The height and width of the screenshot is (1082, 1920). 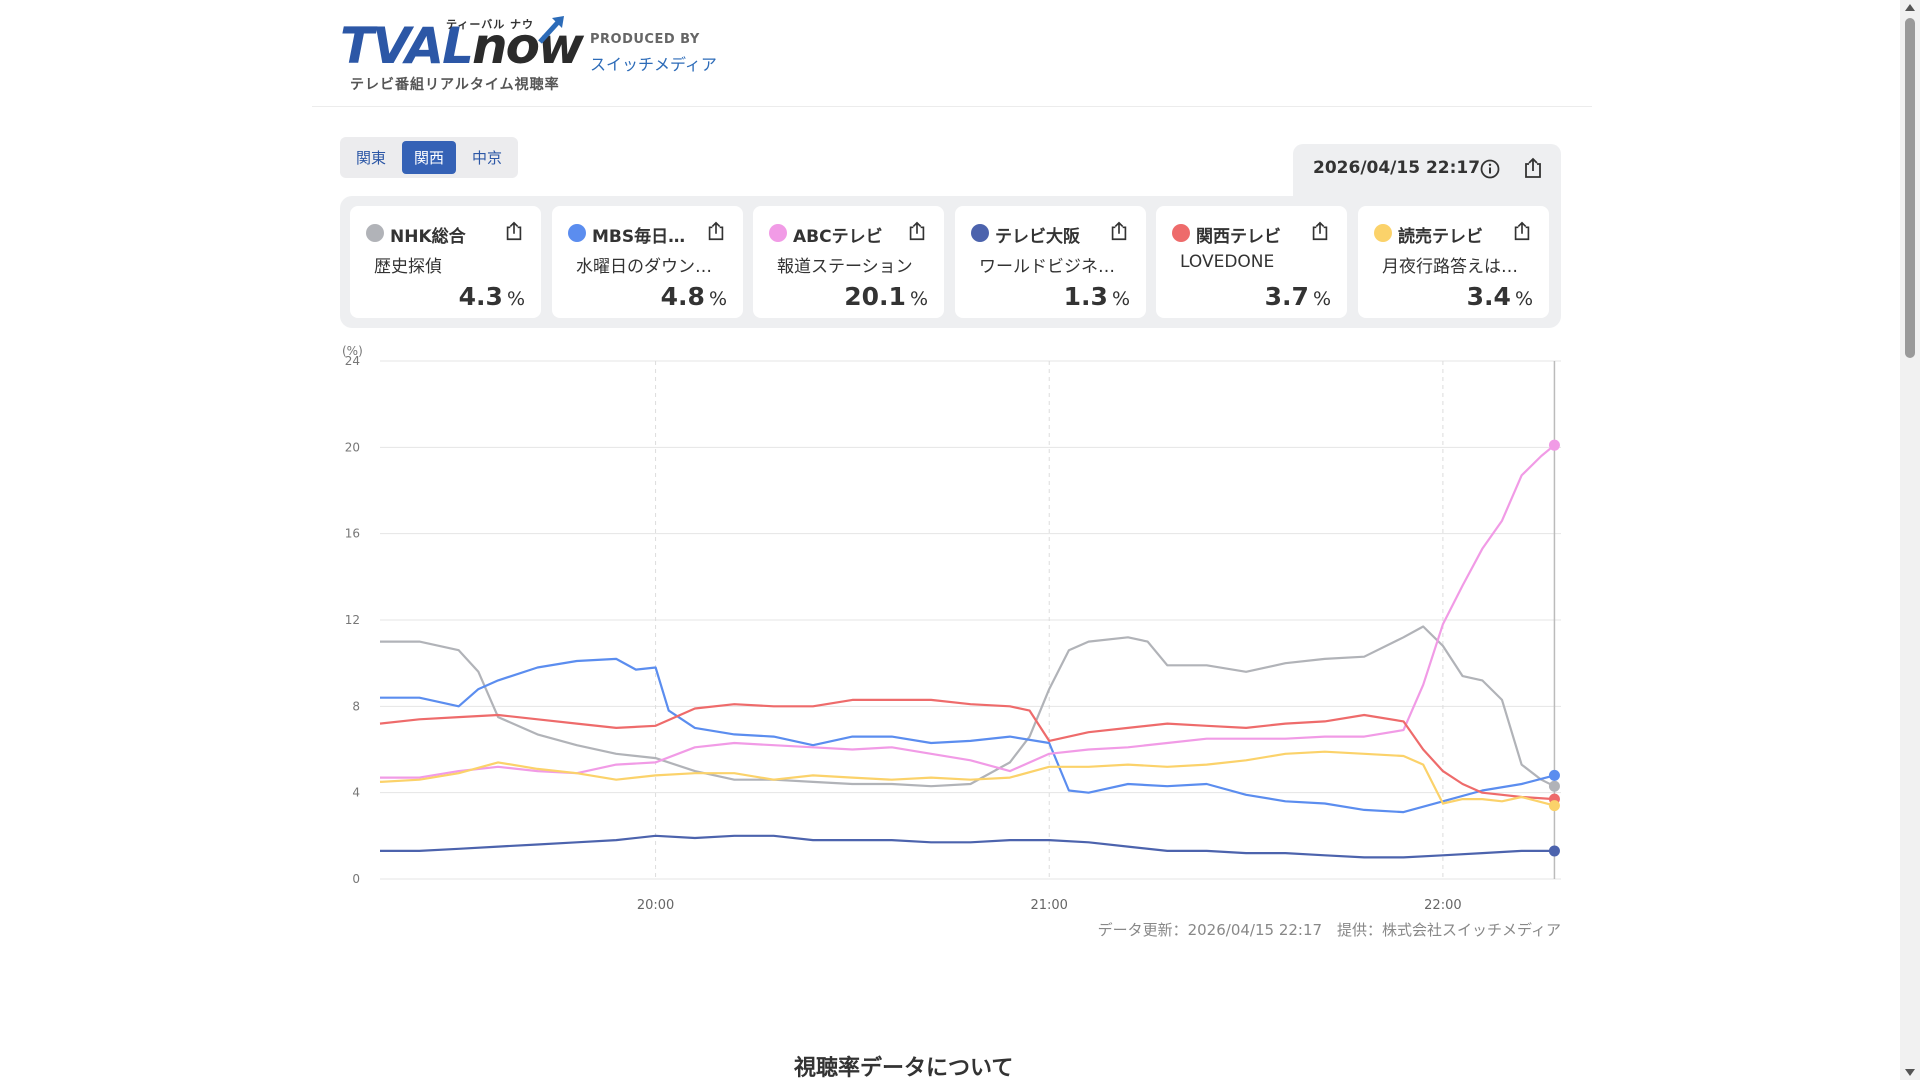 I want to click on y-axis-unit: (%), so click(x=352, y=351).